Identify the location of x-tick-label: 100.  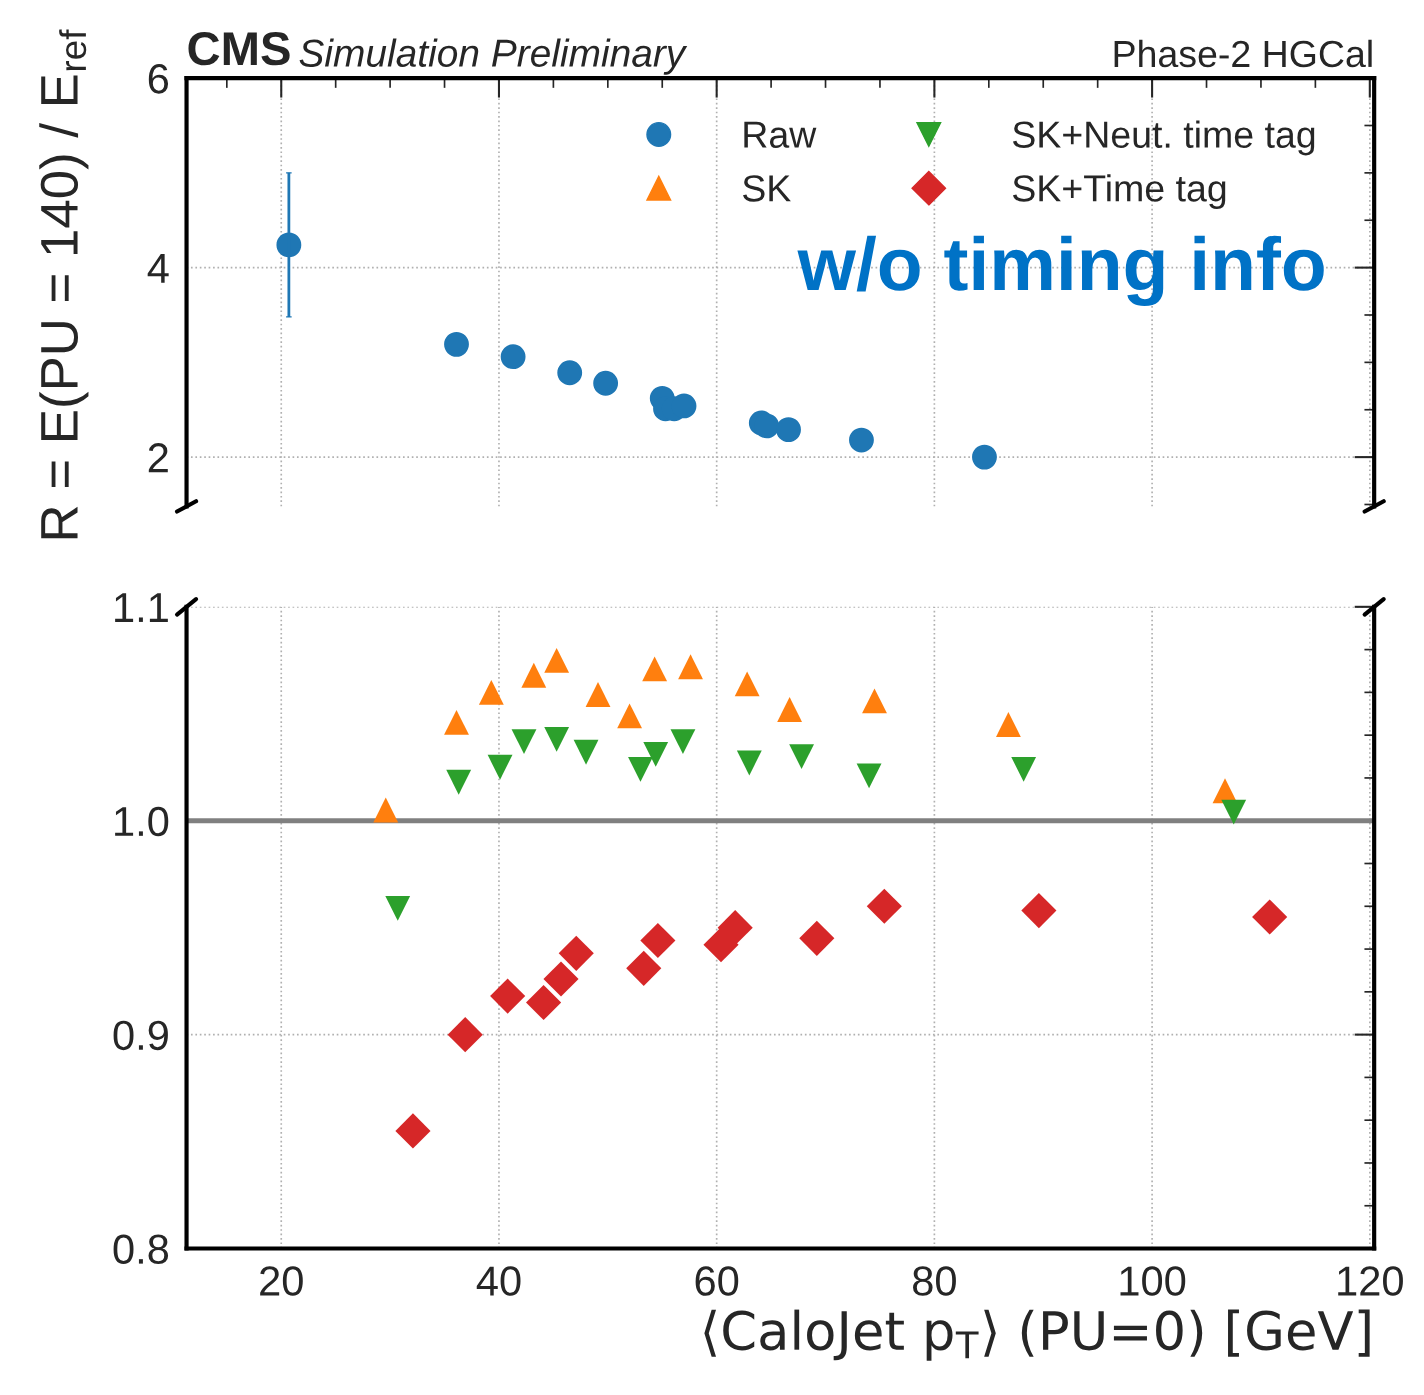
(1153, 1281).